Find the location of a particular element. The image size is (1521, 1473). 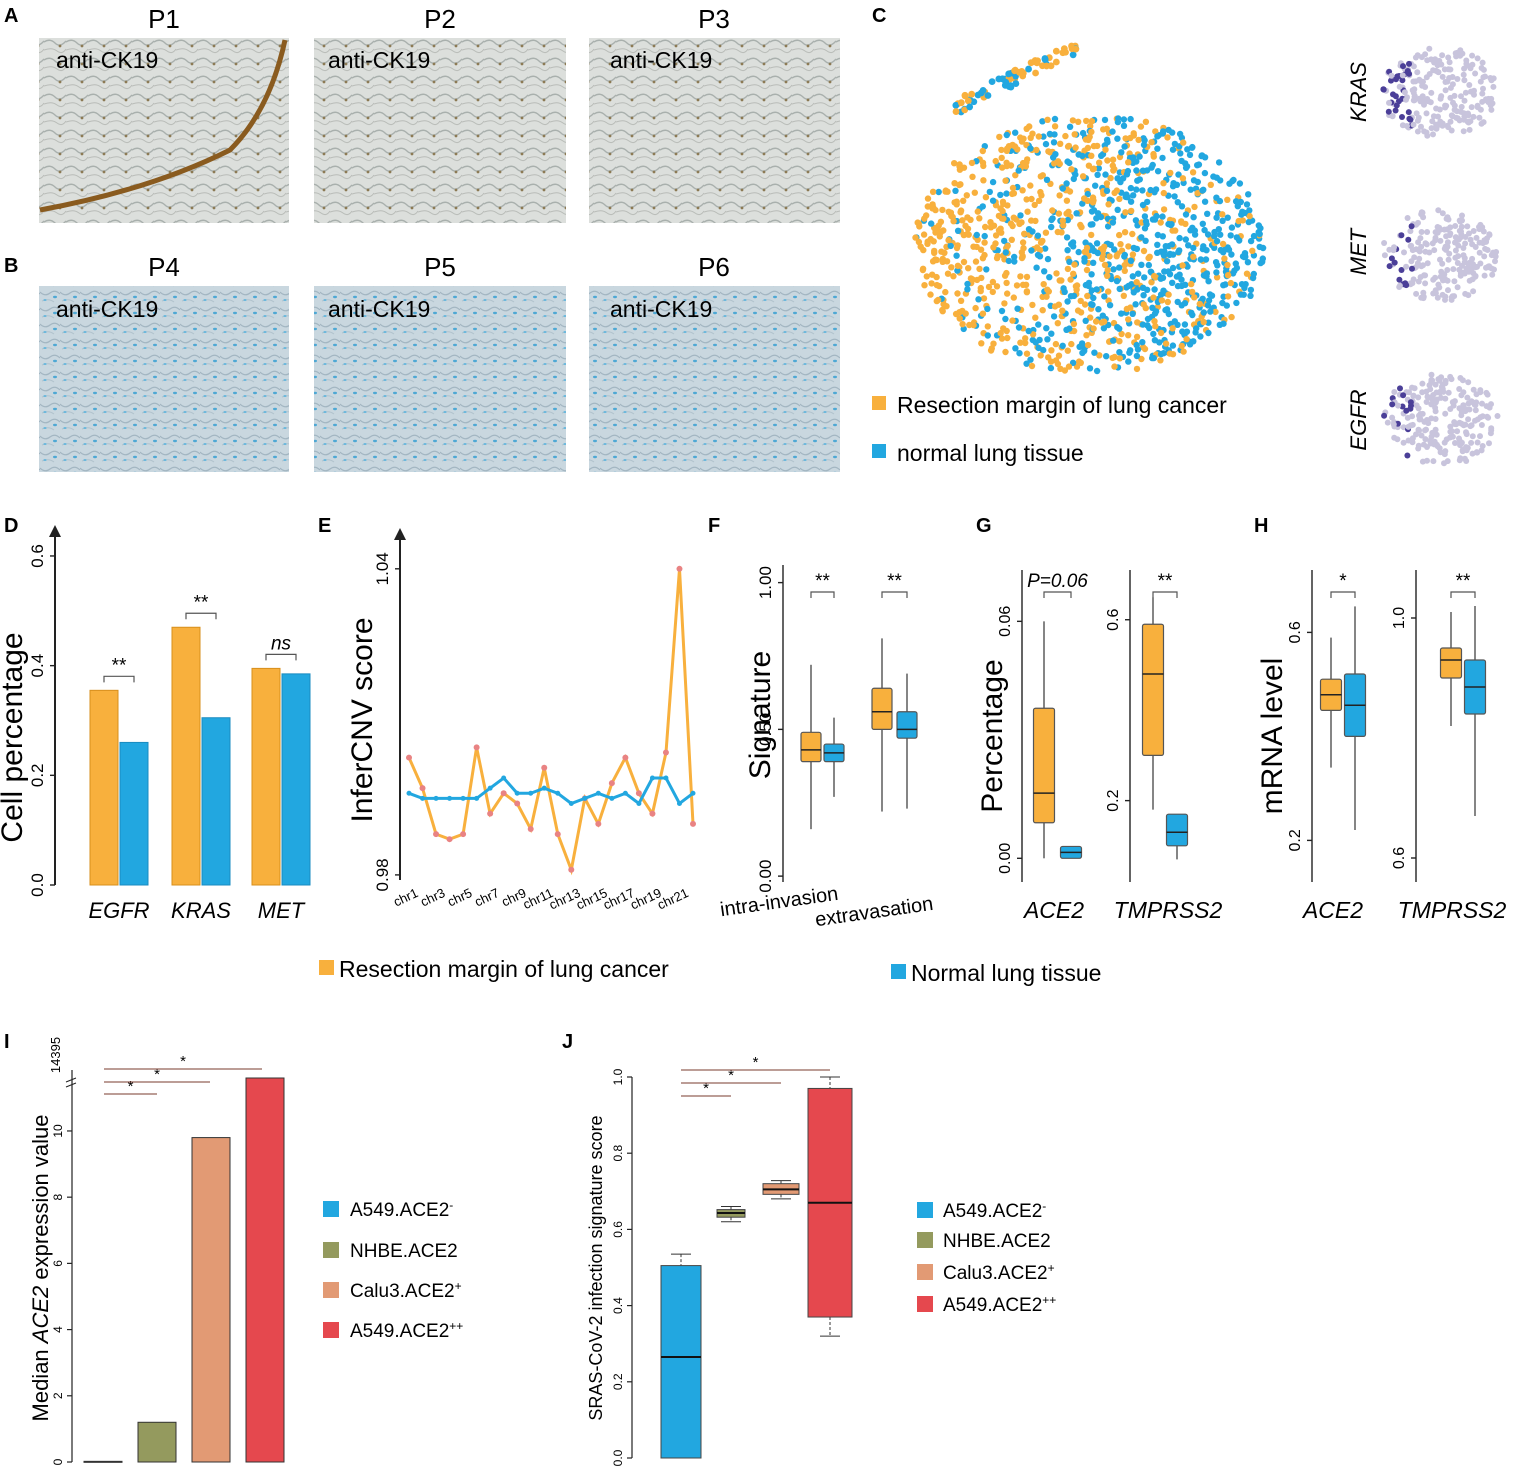

legend-label: NHBE.ACE2 is located at coordinates (997, 1241).